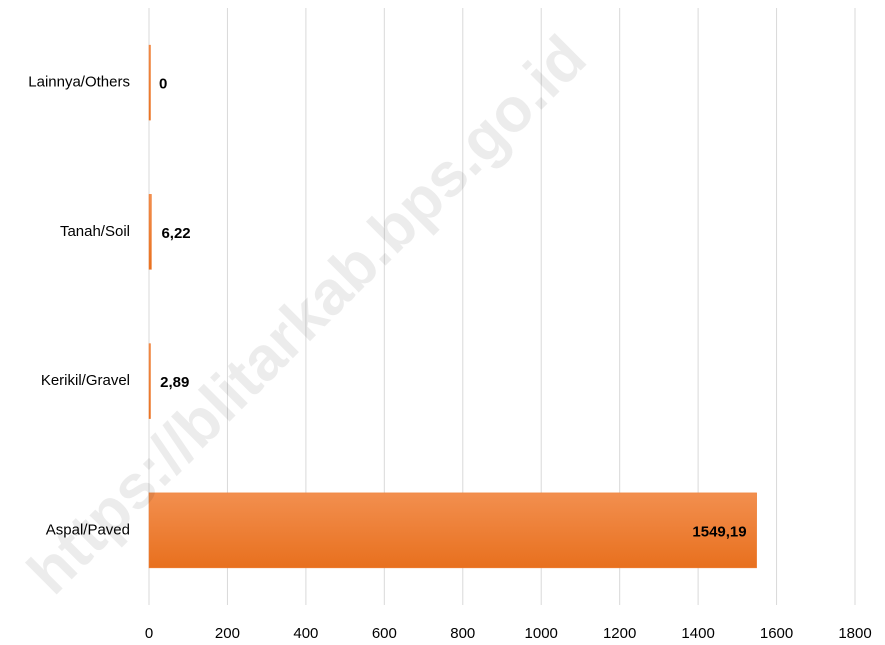  I want to click on value-label: 1549,19, so click(719, 531).